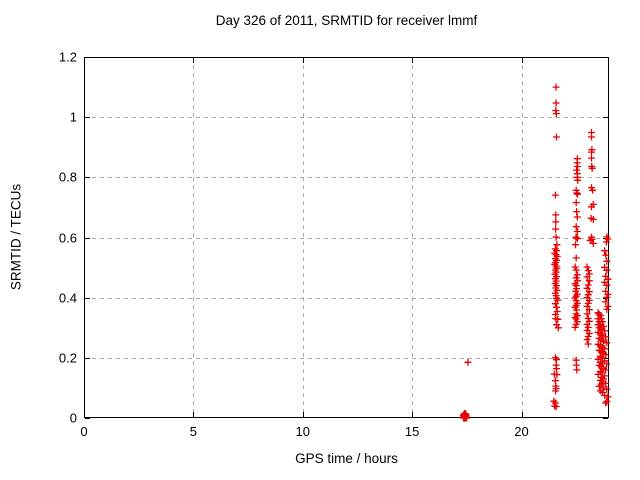  Describe the element at coordinates (67, 57) in the screenshot. I see `y-tick-label: 1.2` at that location.